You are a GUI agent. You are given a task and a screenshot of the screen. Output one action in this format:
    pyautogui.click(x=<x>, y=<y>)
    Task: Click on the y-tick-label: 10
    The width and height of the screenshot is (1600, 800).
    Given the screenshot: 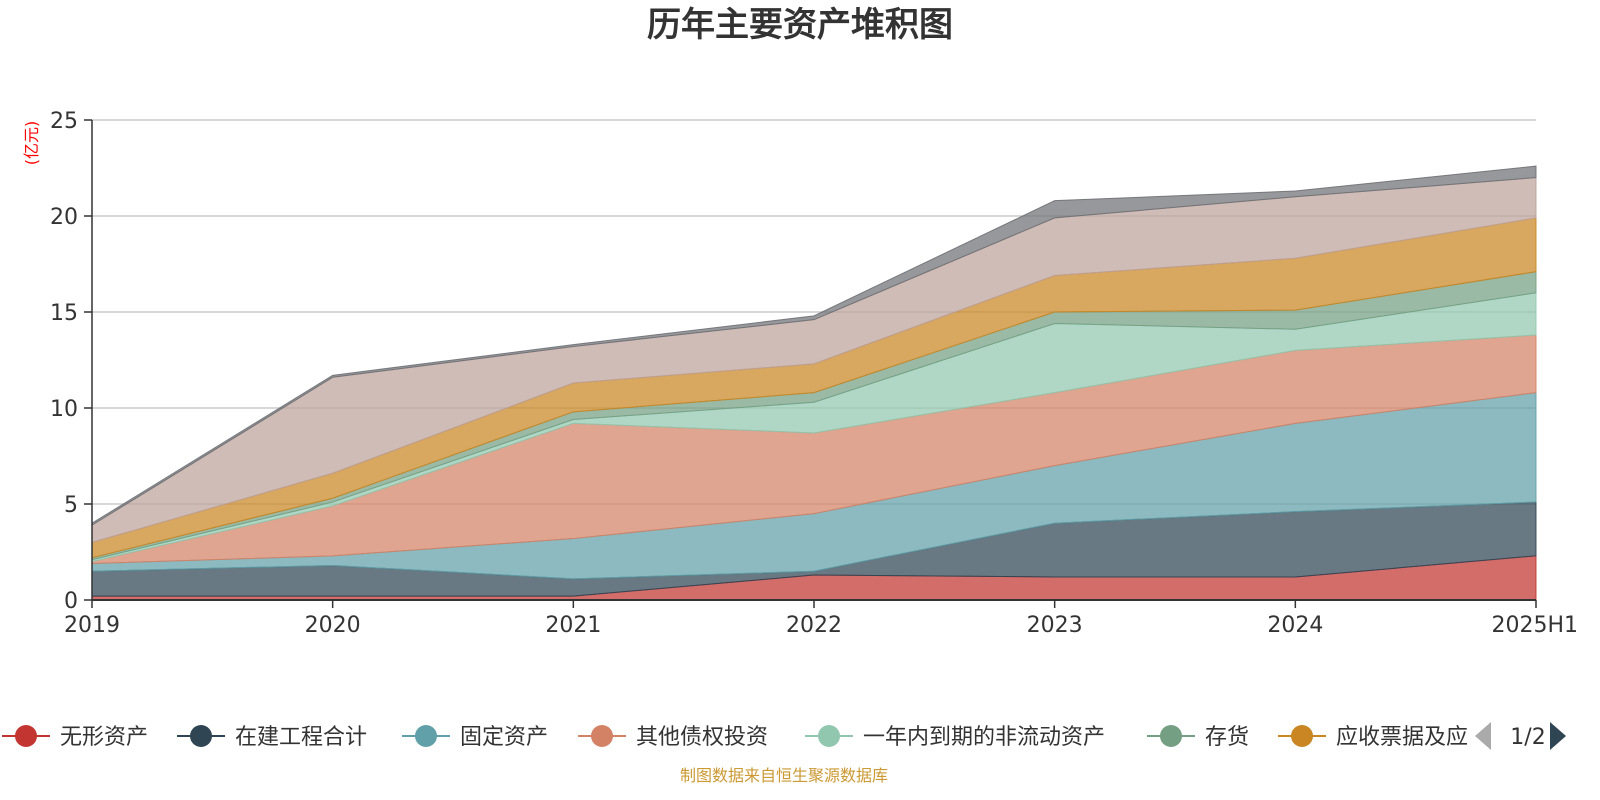 What is the action you would take?
    pyautogui.click(x=64, y=409)
    